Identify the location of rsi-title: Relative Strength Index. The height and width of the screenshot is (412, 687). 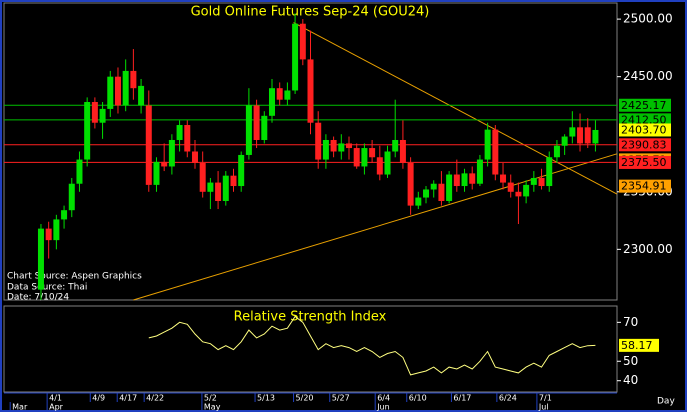
(310, 317).